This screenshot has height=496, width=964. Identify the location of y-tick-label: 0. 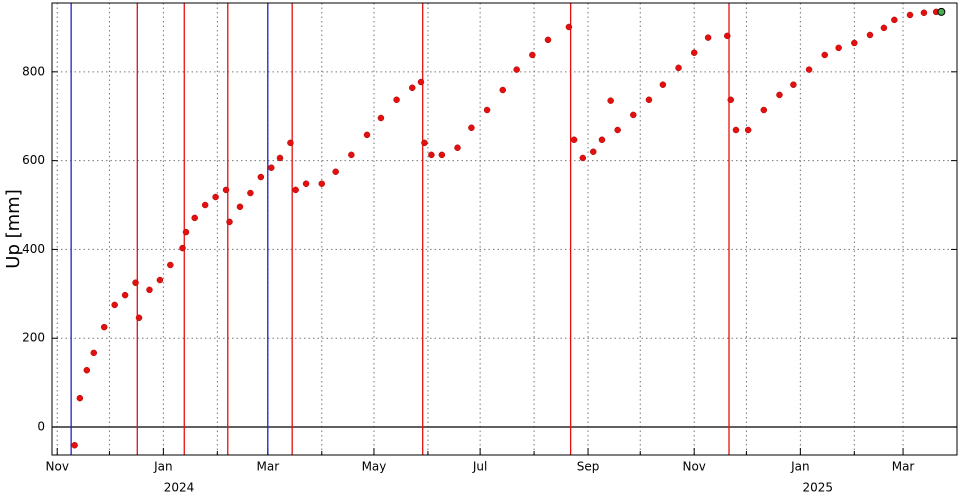
(41, 427).